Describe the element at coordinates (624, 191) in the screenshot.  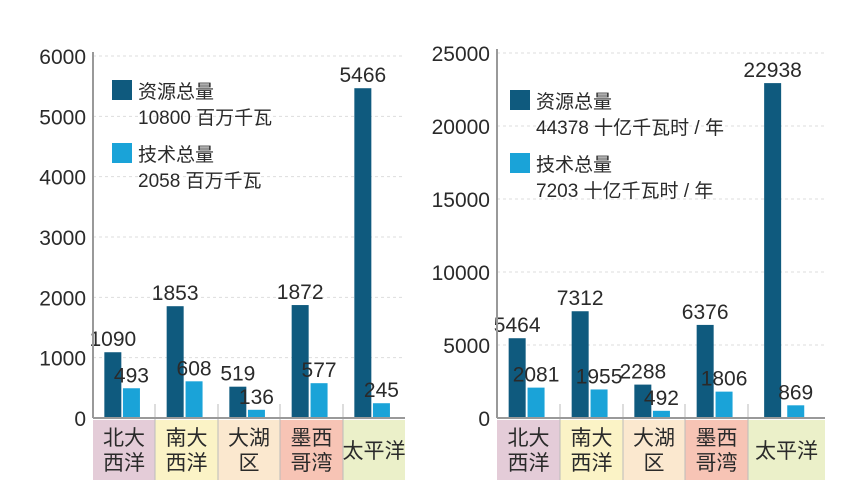
I see `legend-total: 7203 十亿千瓦时 / 年` at that location.